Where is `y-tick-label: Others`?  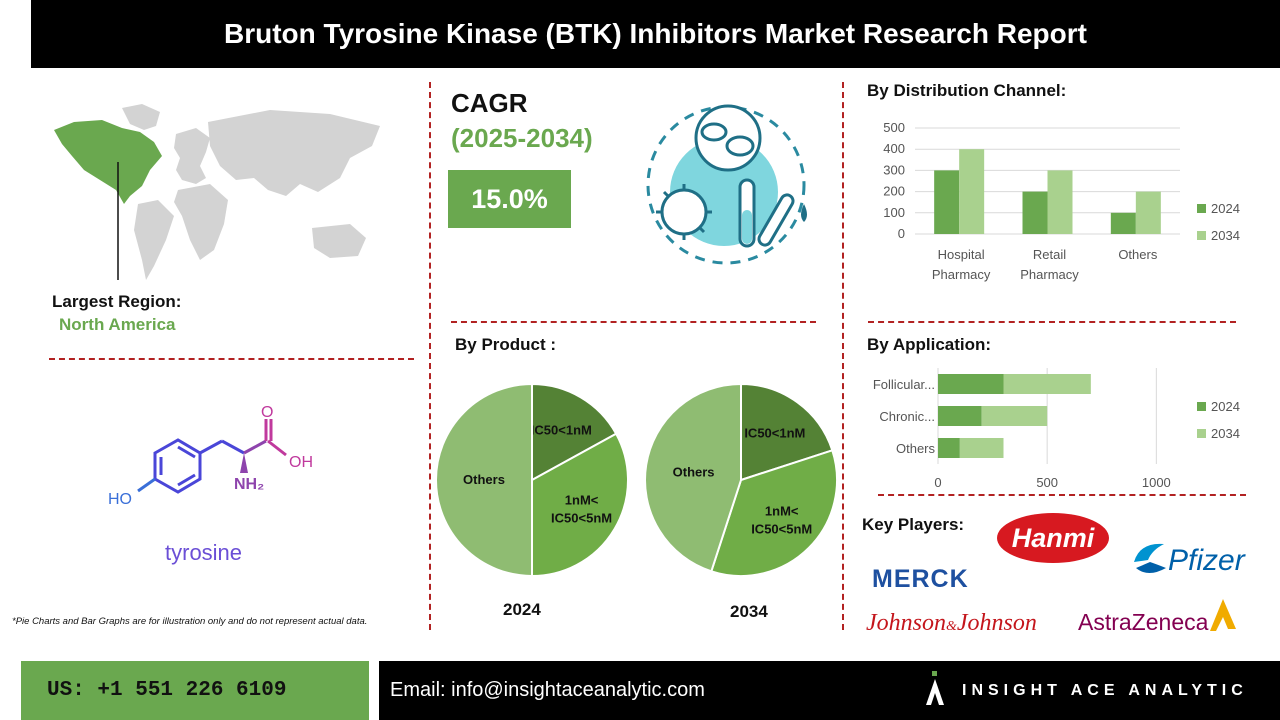 y-tick-label: Others is located at coordinates (916, 448).